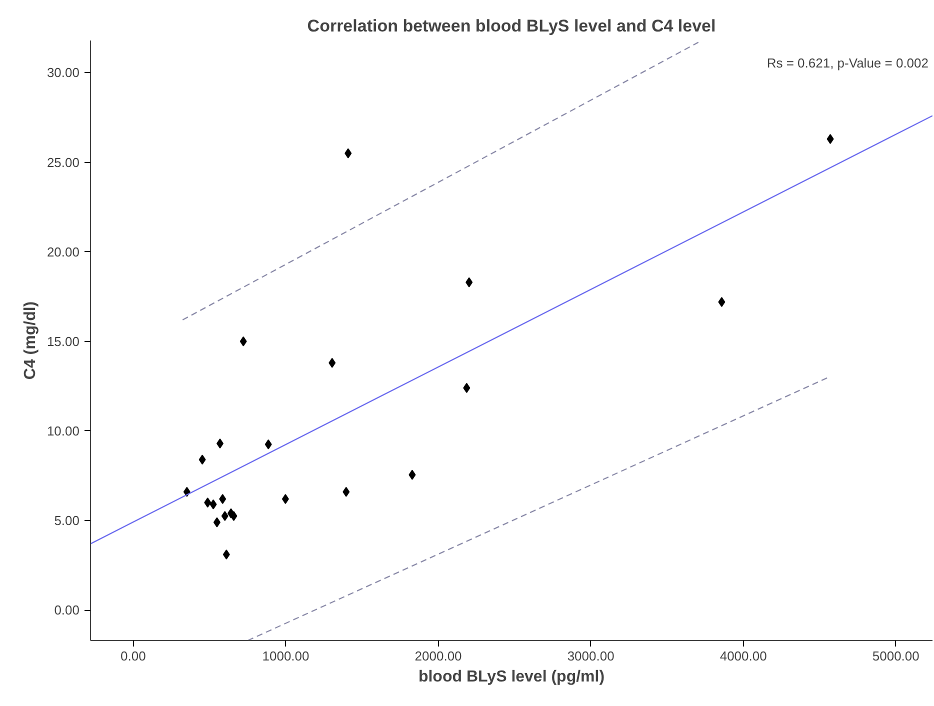 This screenshot has height=706, width=934. Describe the element at coordinates (743, 656) in the screenshot. I see `x-tick-label: 4000.00` at that location.